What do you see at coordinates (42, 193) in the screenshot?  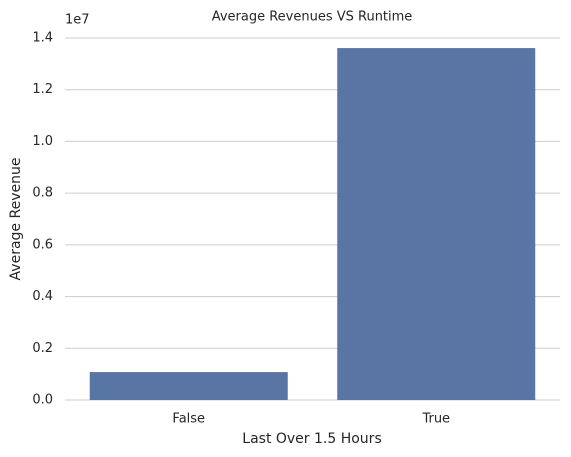 I see `y-tick-label: 0.8` at bounding box center [42, 193].